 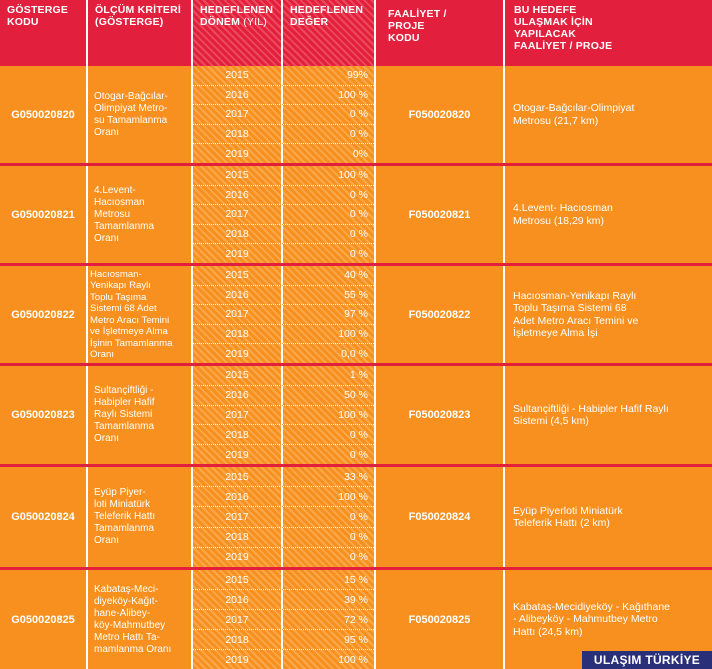 I want to click on header-target-period: HEDEFLENEN DÖNEM (YIL), so click(x=238, y=33).